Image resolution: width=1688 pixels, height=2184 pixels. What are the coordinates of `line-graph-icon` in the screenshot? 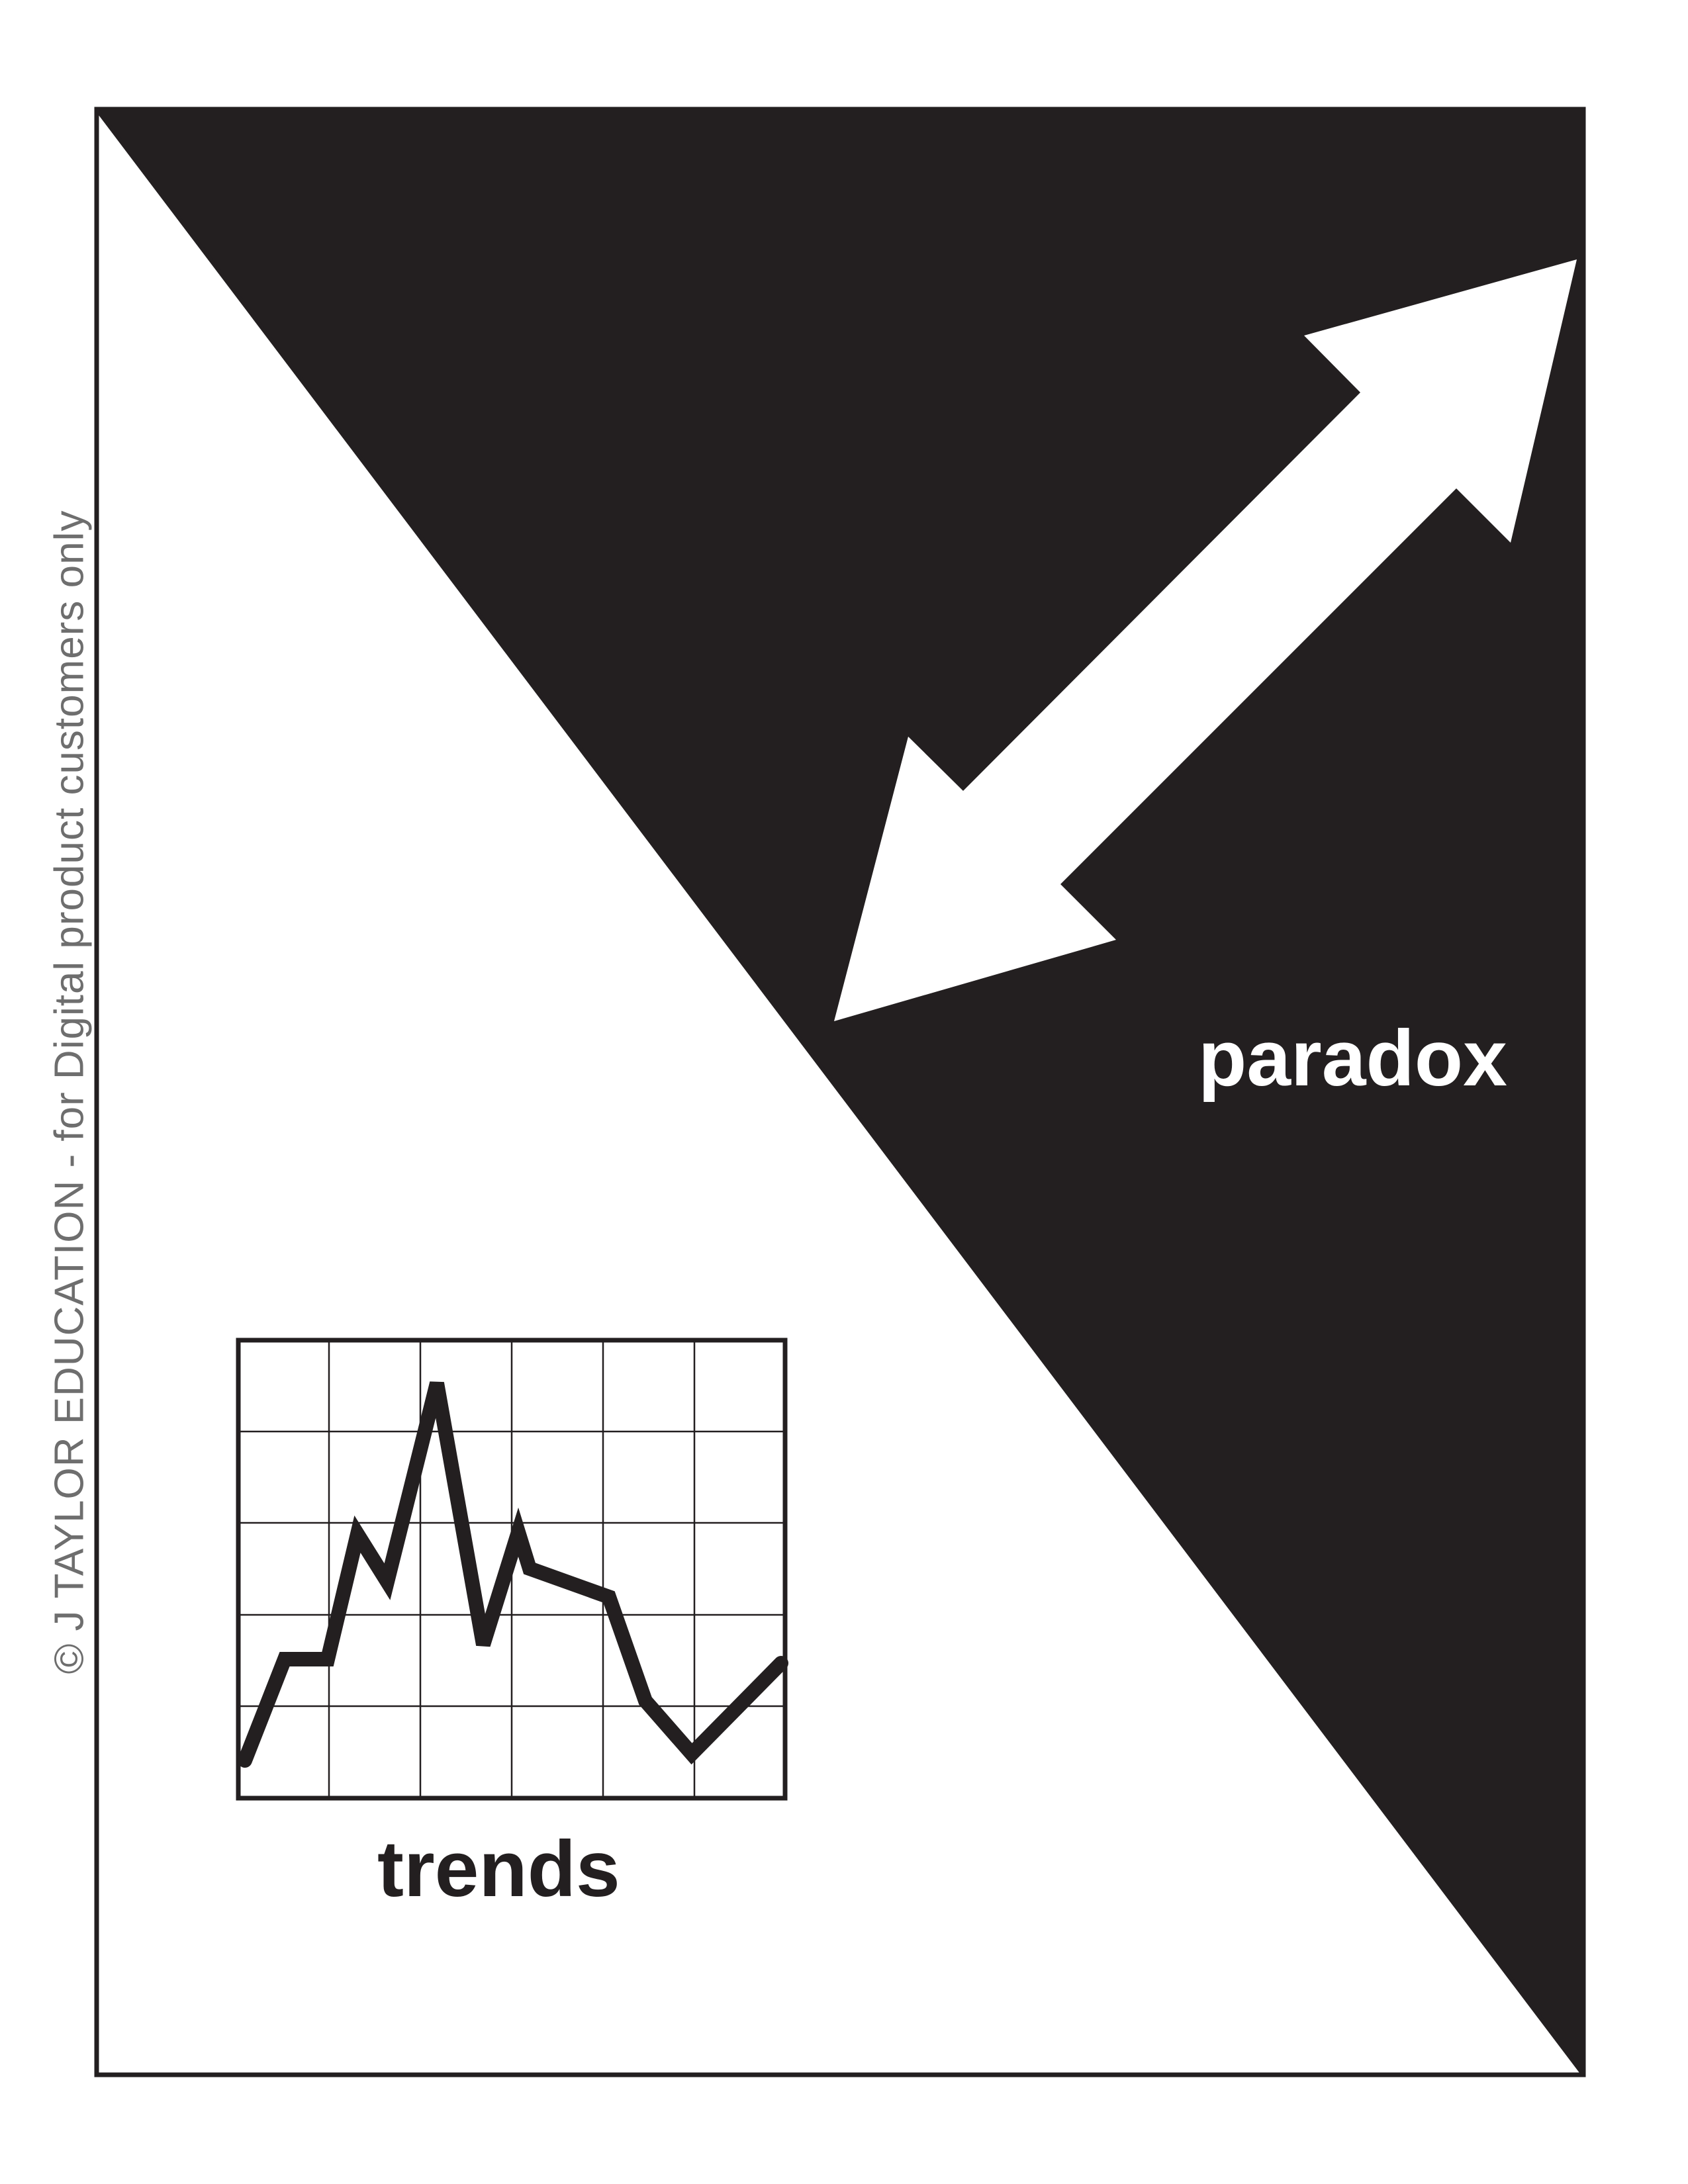 It's located at (512, 1570).